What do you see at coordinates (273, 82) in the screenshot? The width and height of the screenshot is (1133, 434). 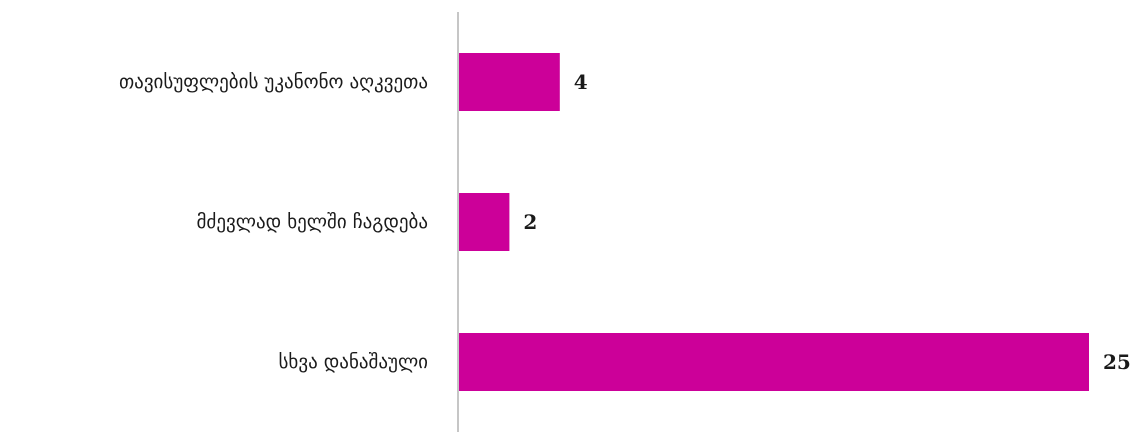 I see `category-label: თავისუფლების უკანონო აღკვეთა` at bounding box center [273, 82].